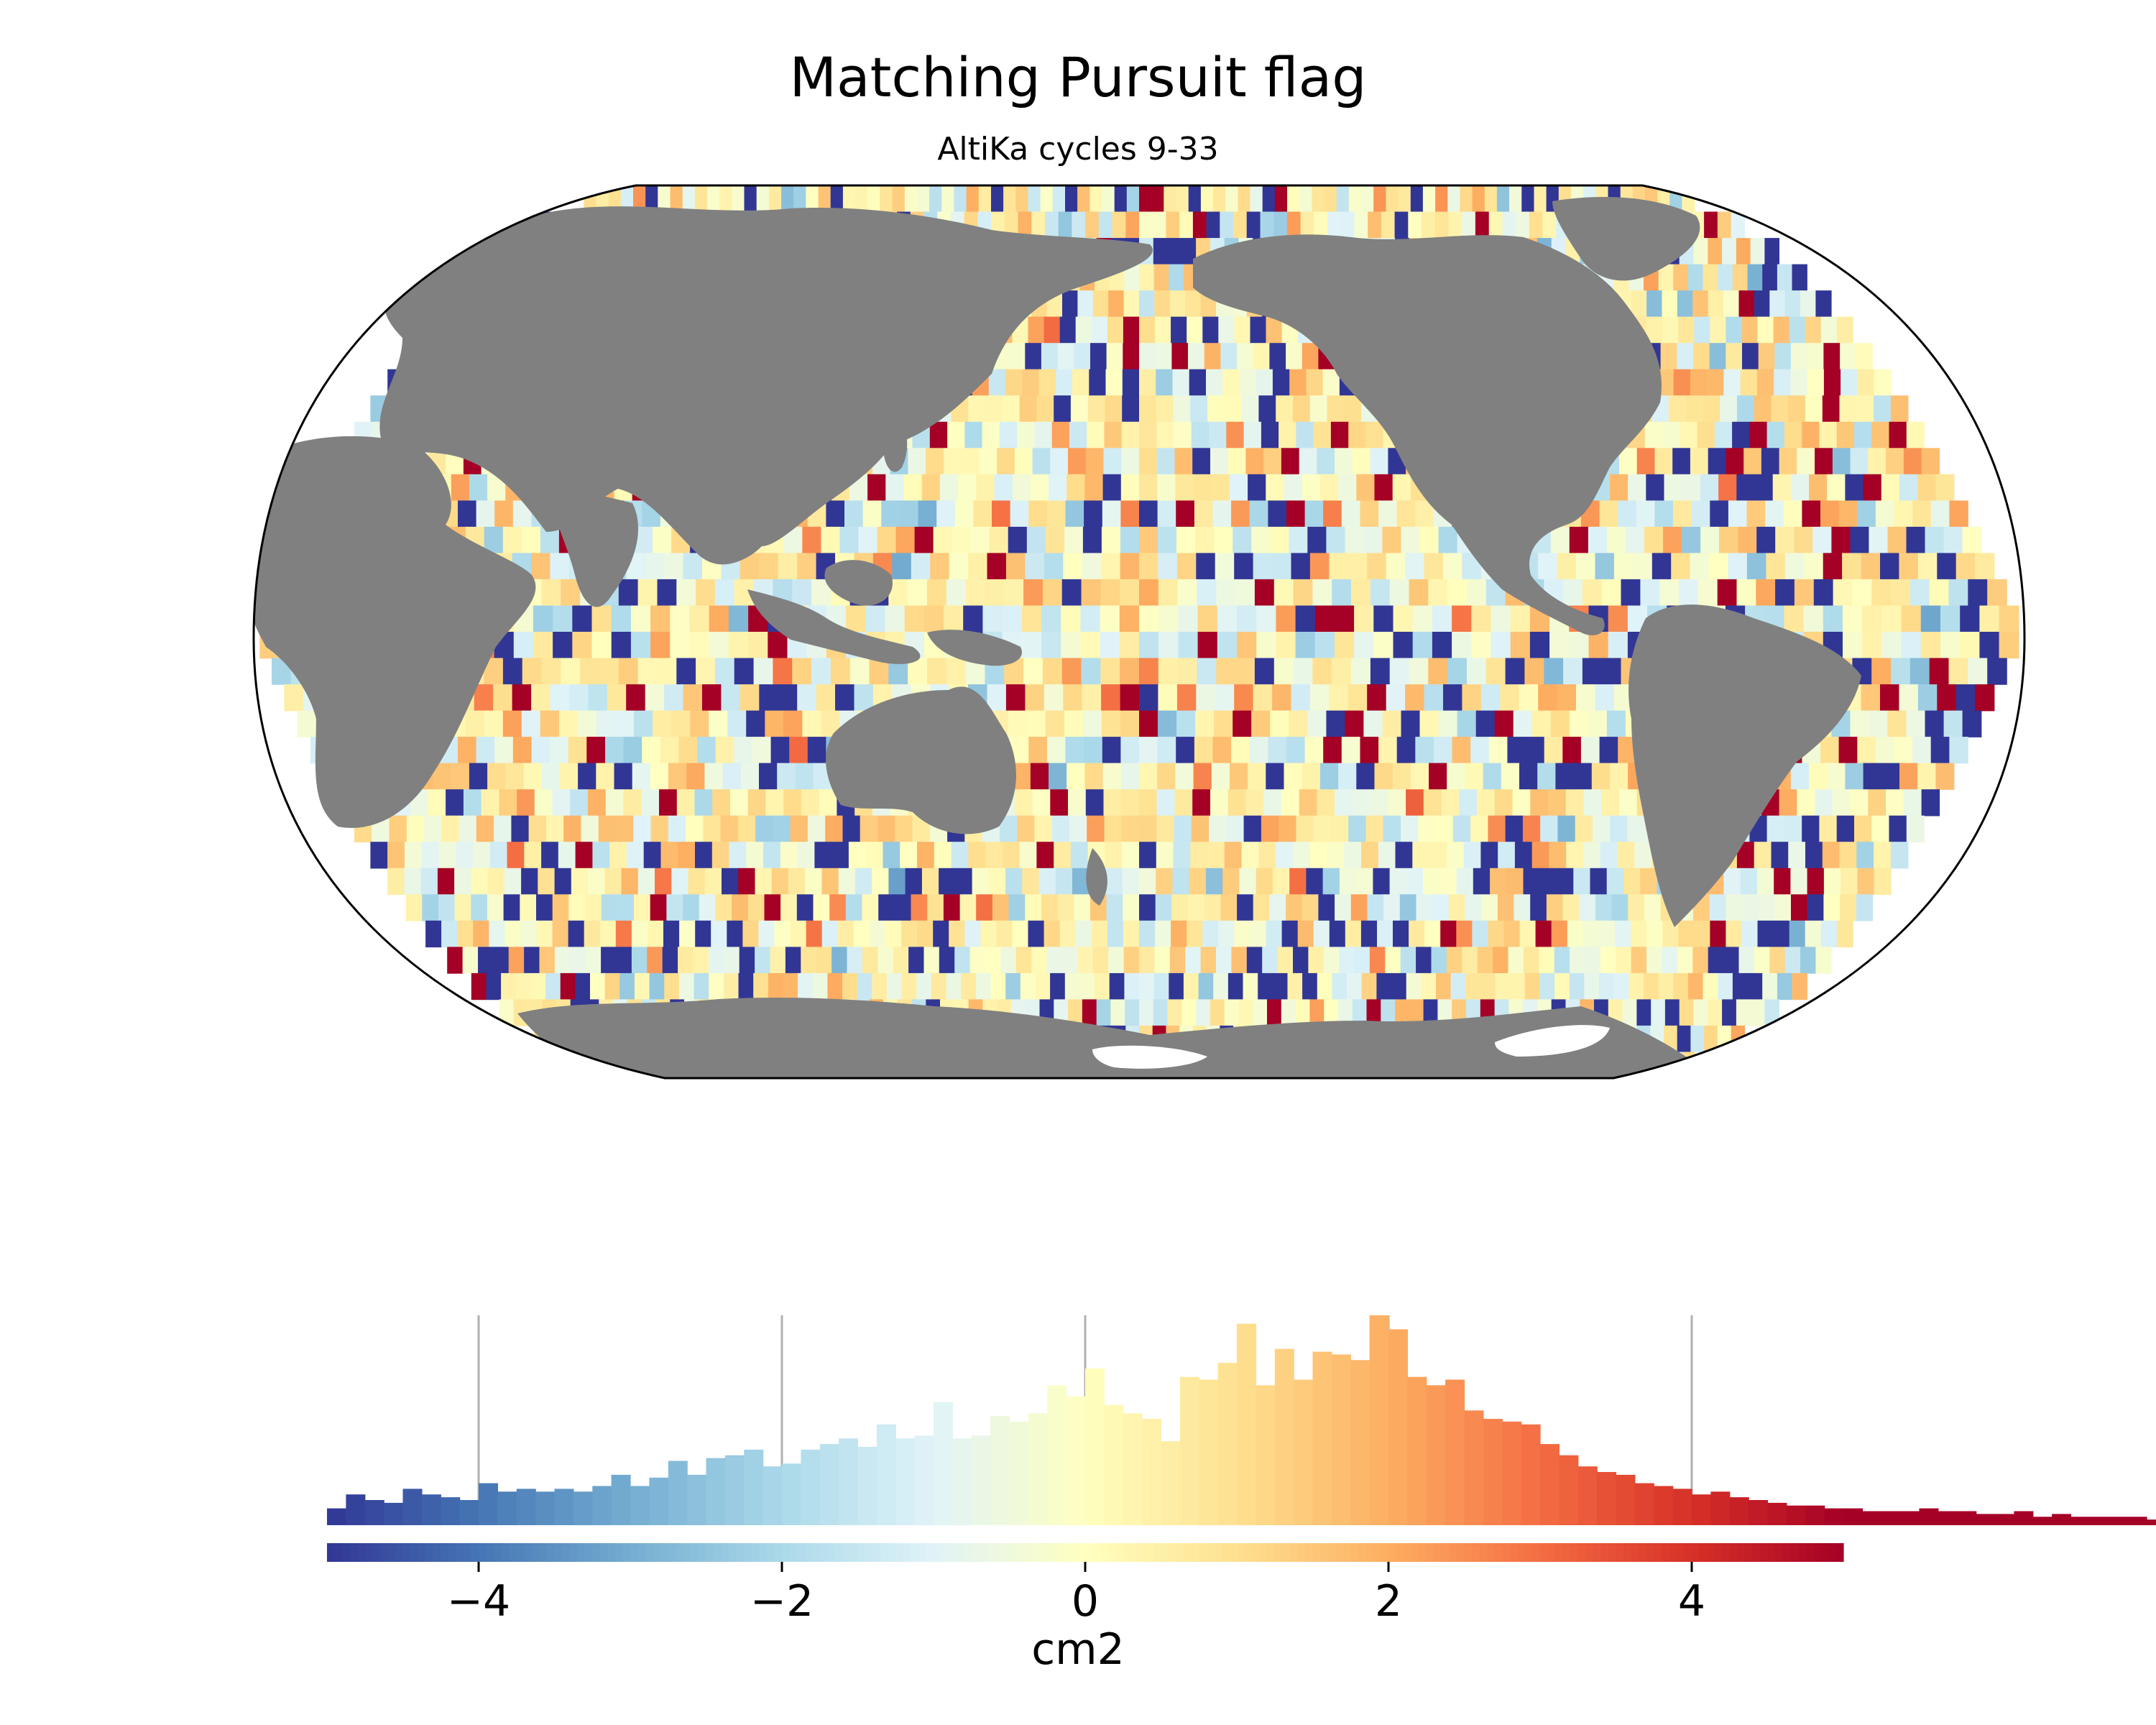 The width and height of the screenshot is (2156, 1725). Describe the element at coordinates (1241, 1420) in the screenshot. I see `histogram-bars` at that location.